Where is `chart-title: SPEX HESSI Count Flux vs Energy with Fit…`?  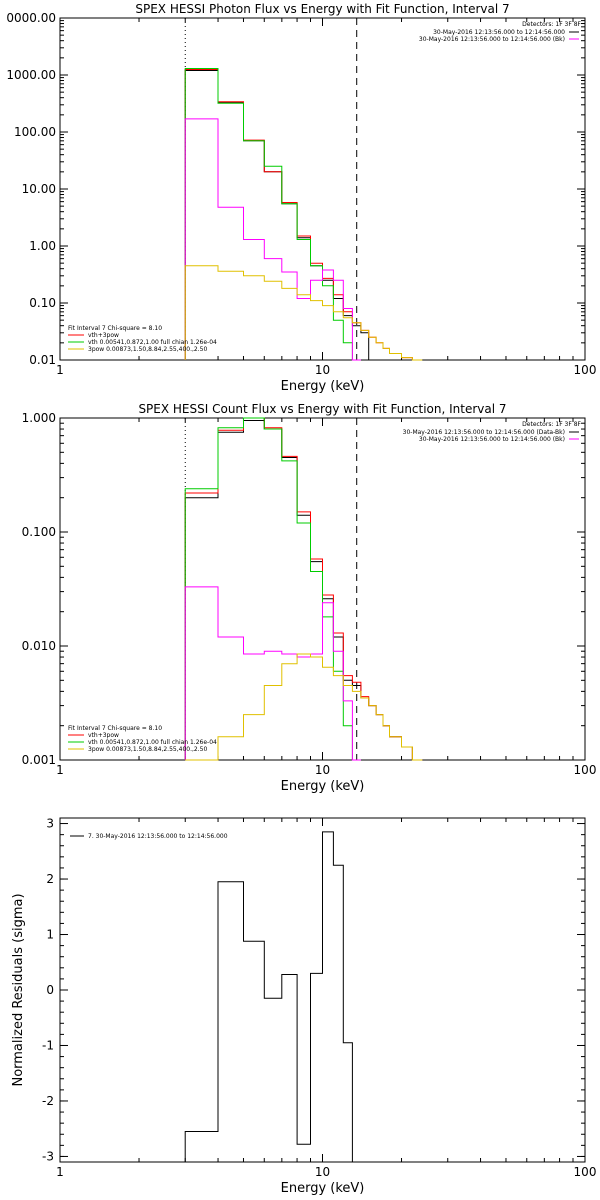
chart-title: SPEX HESSI Count Flux vs Energy with Fit… is located at coordinates (322, 409).